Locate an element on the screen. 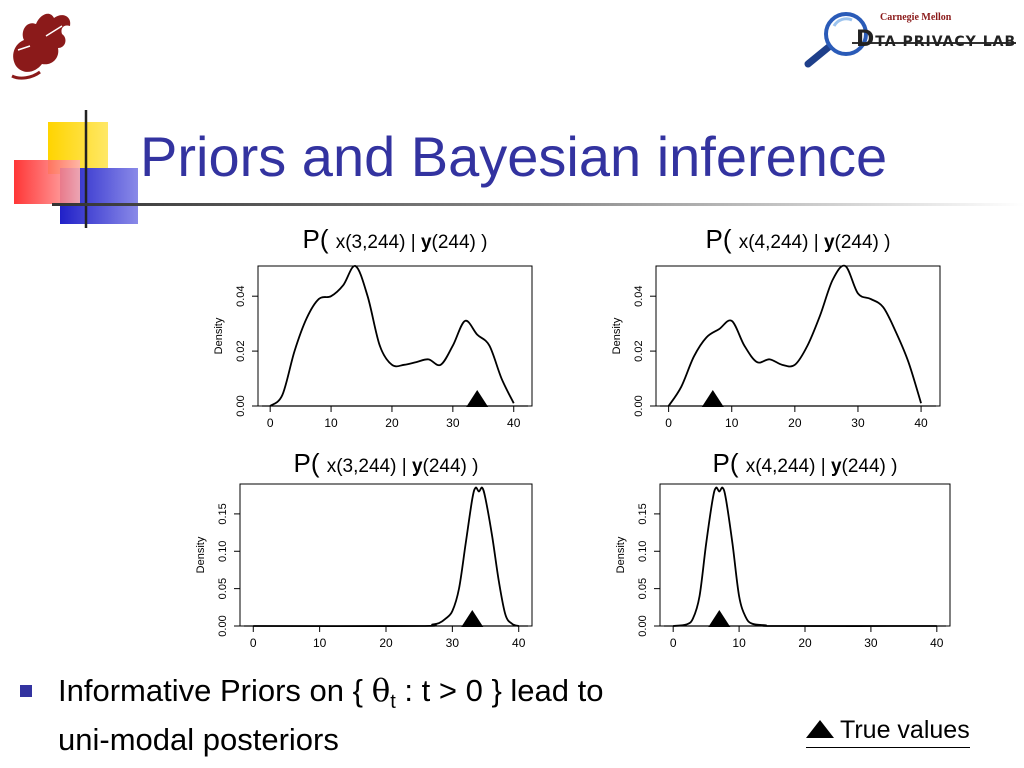  lab-name-rest: TA PRIVACY LAB is located at coordinates (946, 42).